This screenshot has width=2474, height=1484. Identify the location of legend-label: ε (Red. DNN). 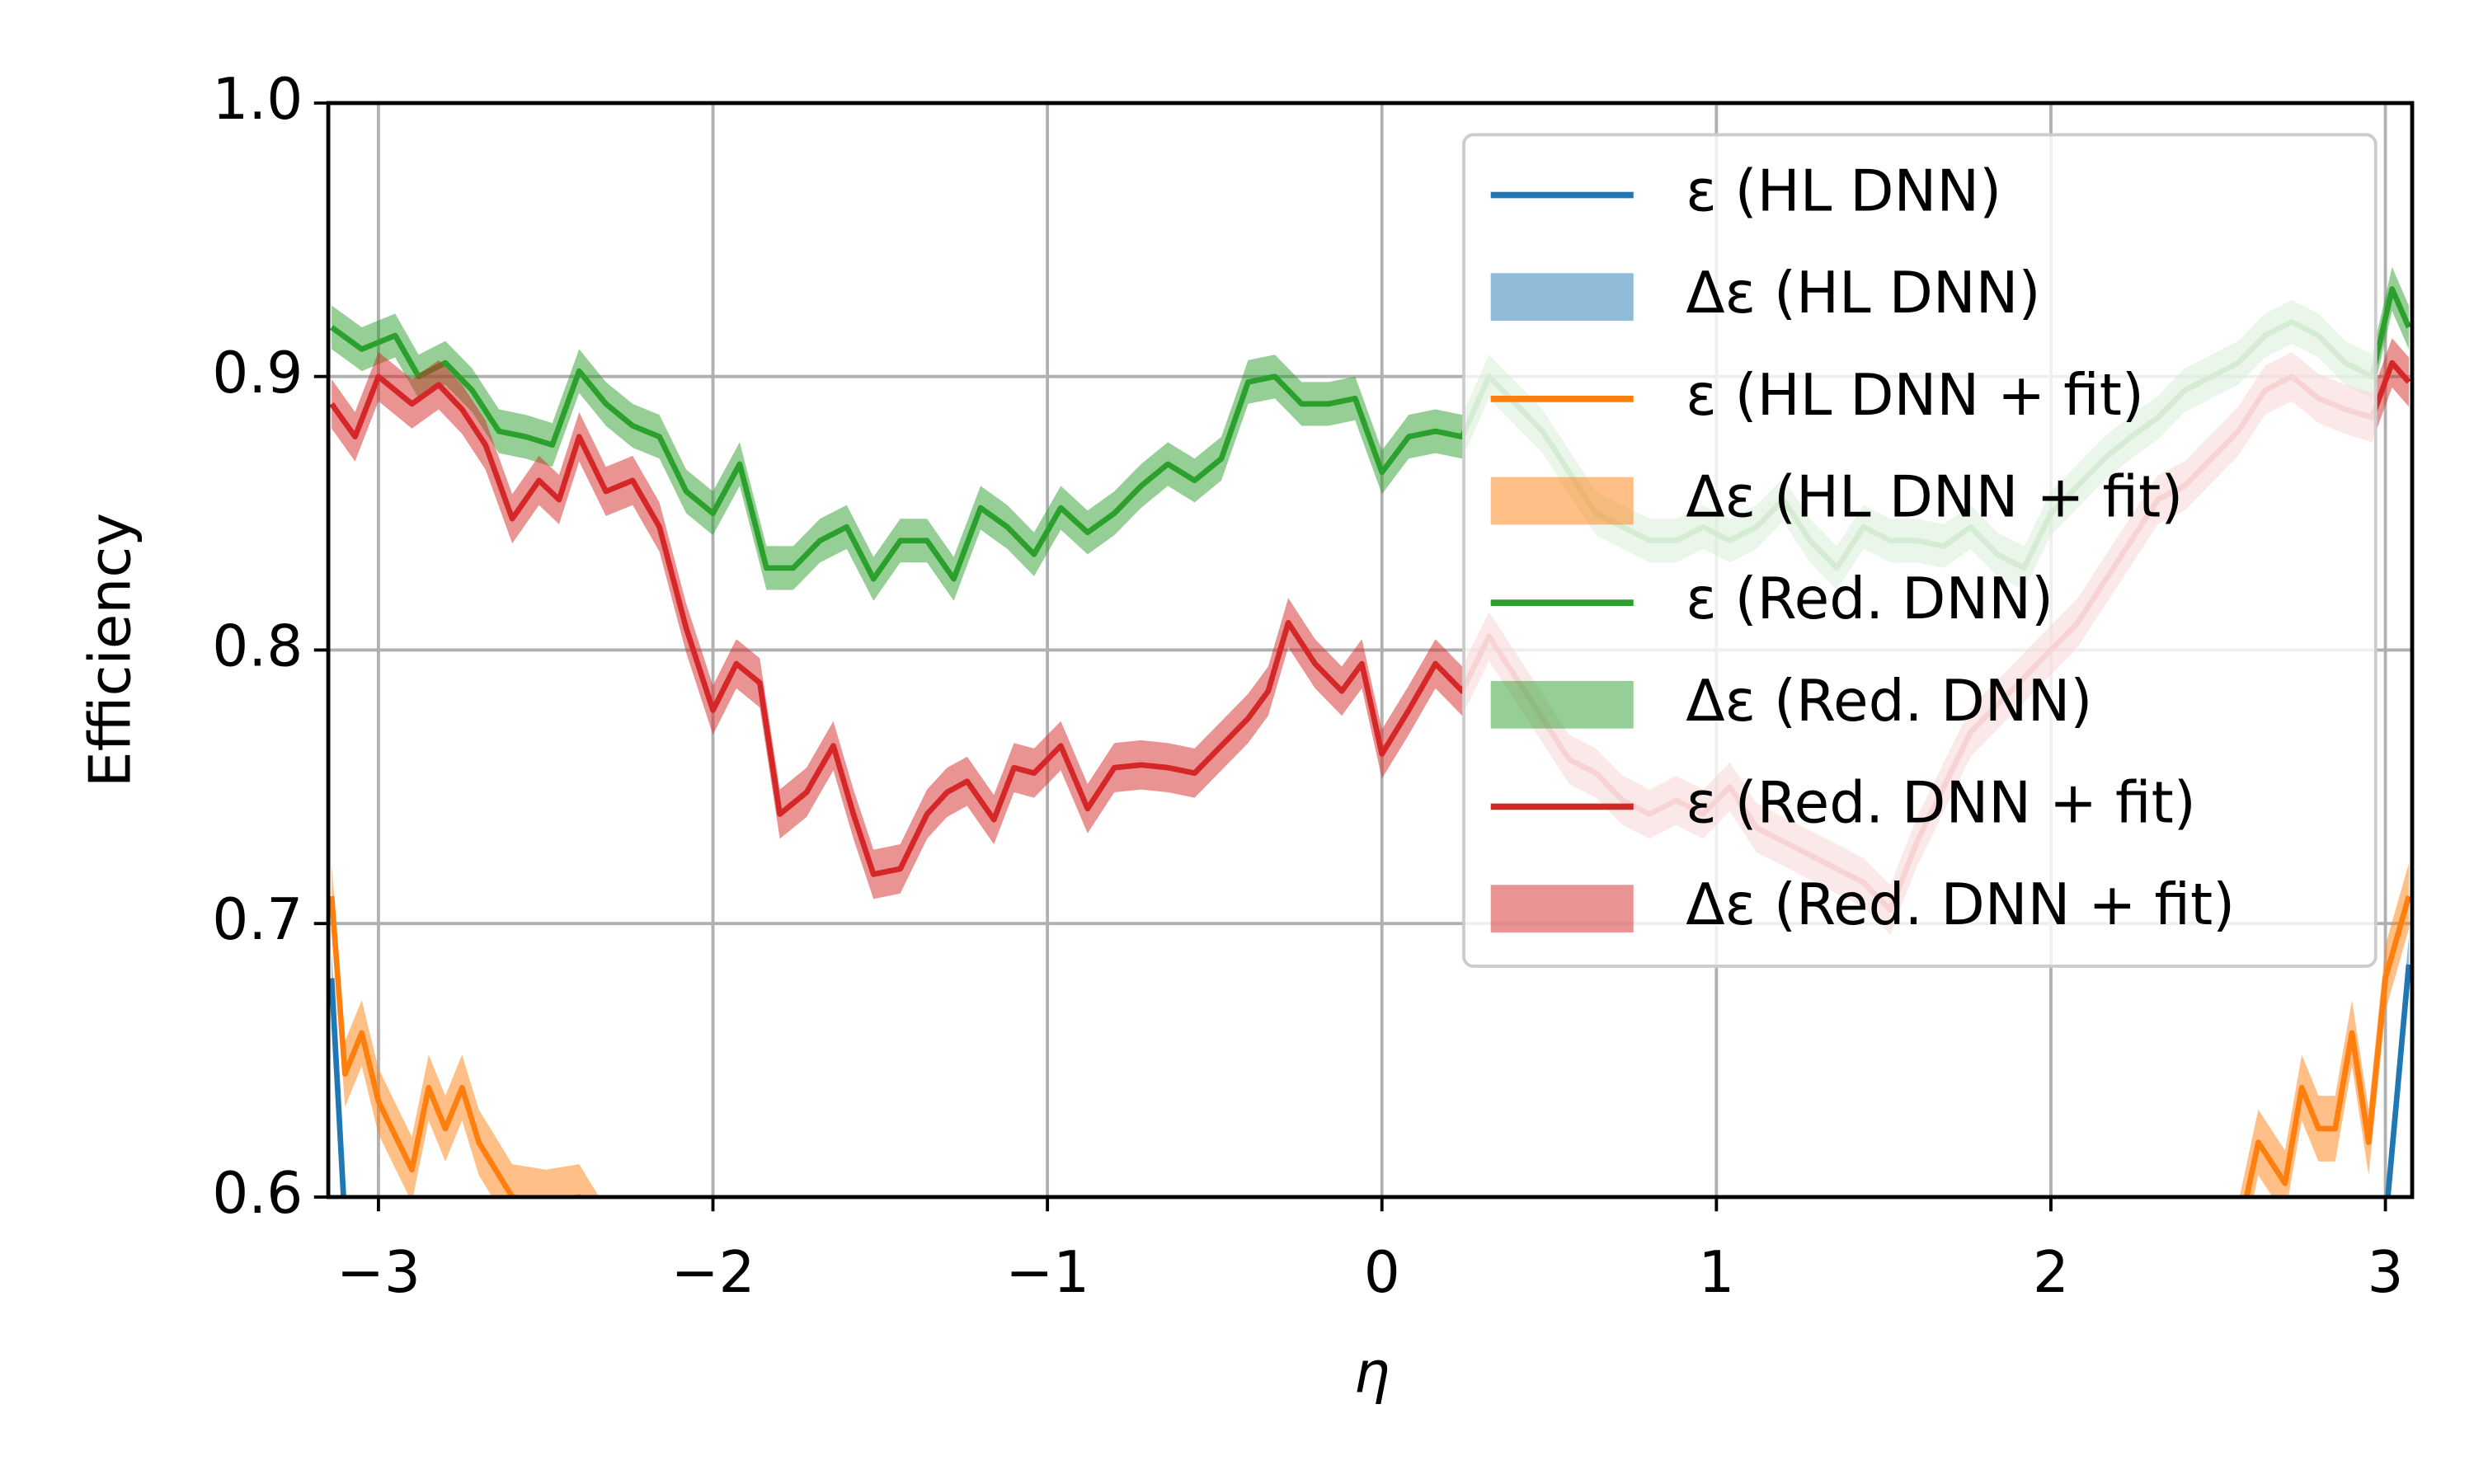
(1869, 599).